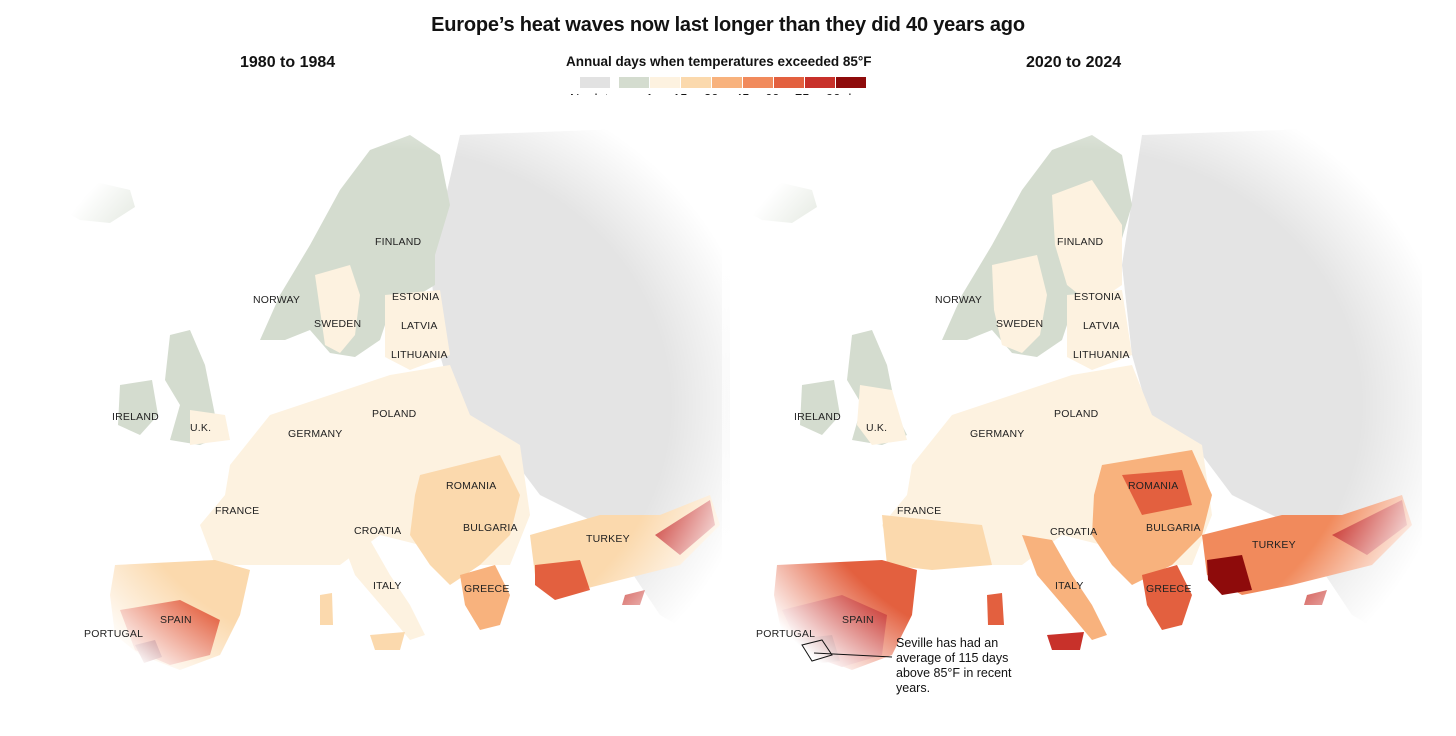 The width and height of the screenshot is (1456, 736). What do you see at coordinates (288, 62) in the screenshot?
I see `panel-title-left: 1980 to 1984` at bounding box center [288, 62].